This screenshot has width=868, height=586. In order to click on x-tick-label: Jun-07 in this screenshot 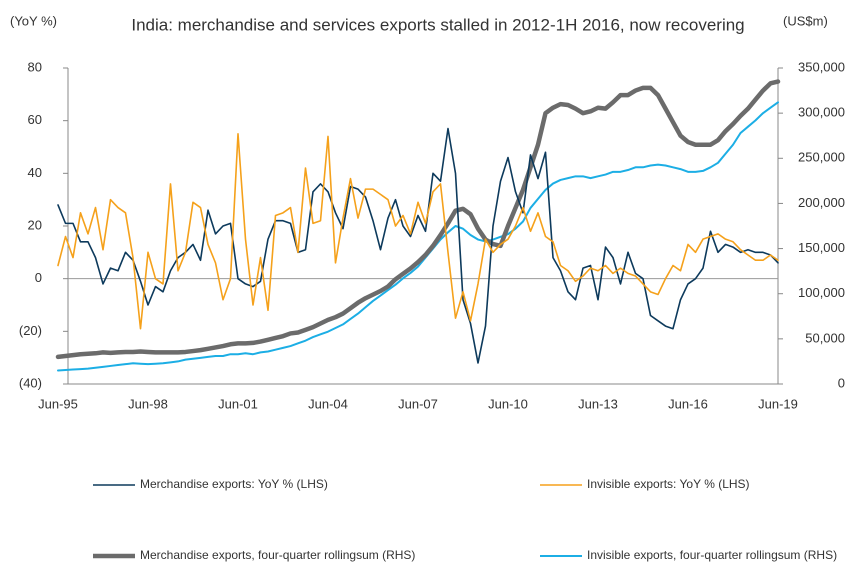, I will do `click(418, 403)`.